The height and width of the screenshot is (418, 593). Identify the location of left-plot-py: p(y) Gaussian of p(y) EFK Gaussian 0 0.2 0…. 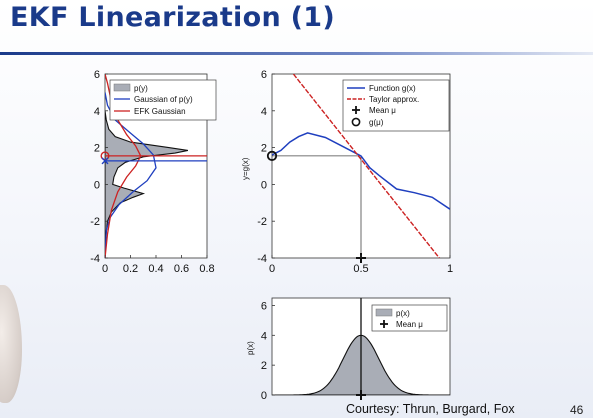
(153, 172).